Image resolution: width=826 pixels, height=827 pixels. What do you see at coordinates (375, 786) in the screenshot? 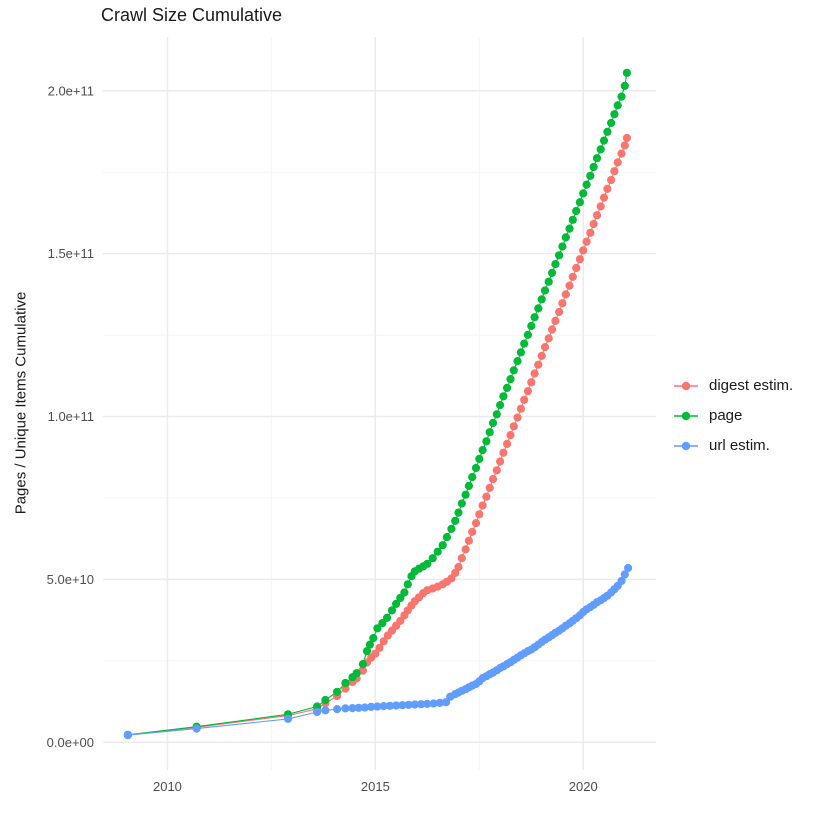
I see `x-tick-label: 2015` at bounding box center [375, 786].